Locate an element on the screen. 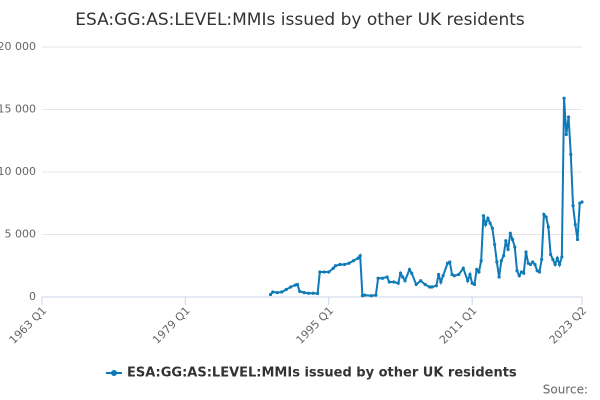 Image resolution: width=600 pixels, height=400 pixels. source: Source: is located at coordinates (565, 390).